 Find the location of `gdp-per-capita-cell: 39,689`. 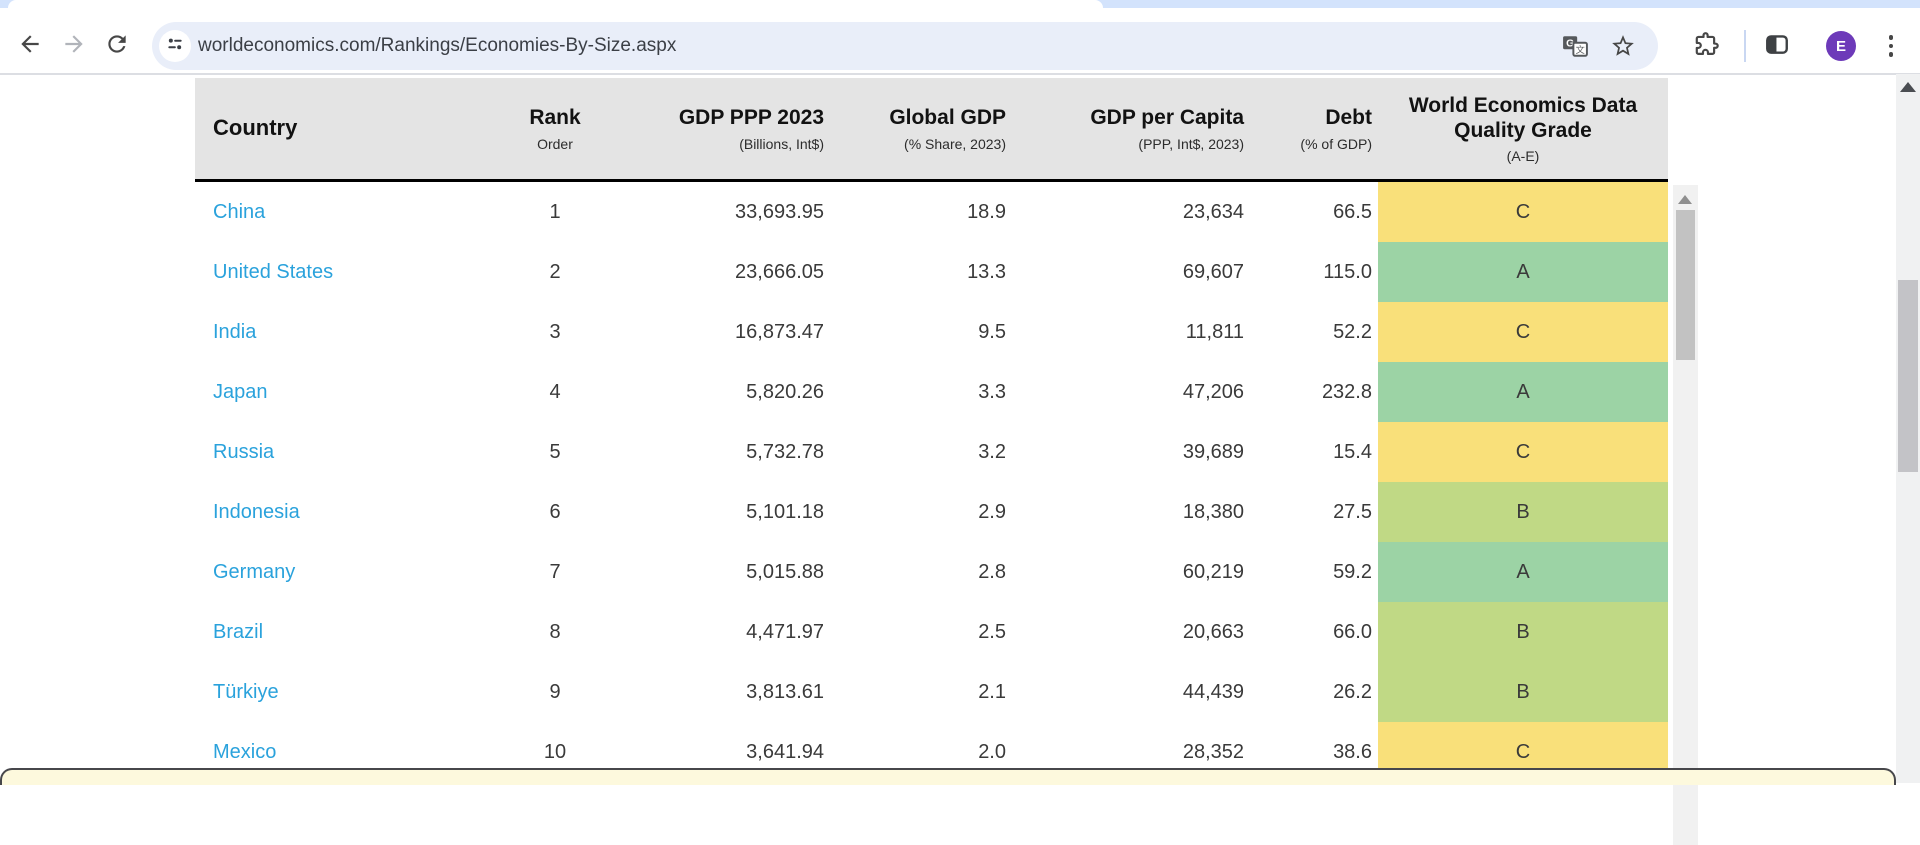

gdp-per-capita-cell: 39,689 is located at coordinates (1213, 451).